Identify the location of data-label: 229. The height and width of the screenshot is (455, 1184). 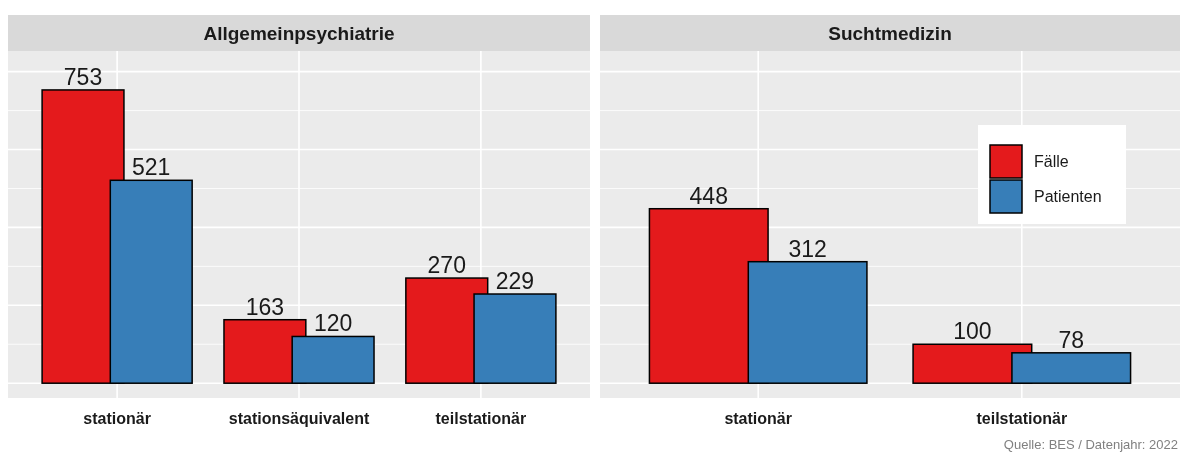
(515, 281).